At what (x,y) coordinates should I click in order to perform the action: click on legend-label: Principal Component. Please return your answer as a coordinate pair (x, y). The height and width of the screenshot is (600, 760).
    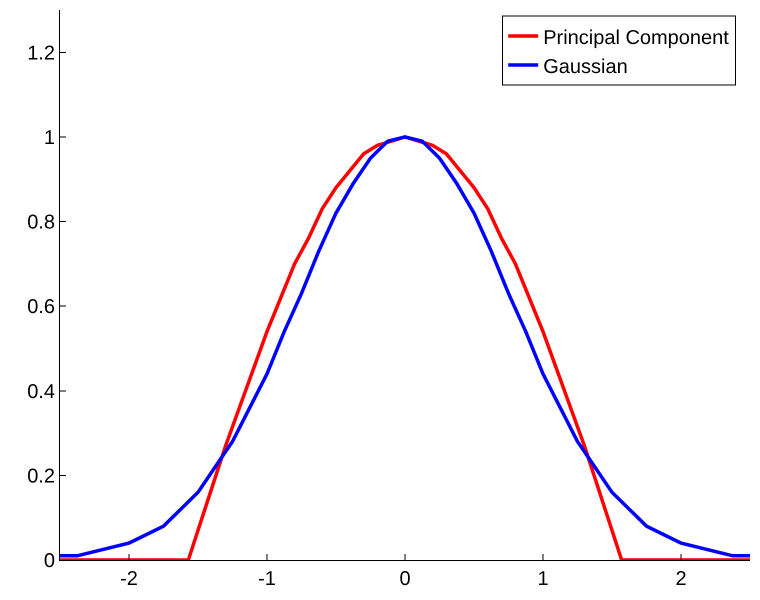
    Looking at the image, I should click on (636, 37).